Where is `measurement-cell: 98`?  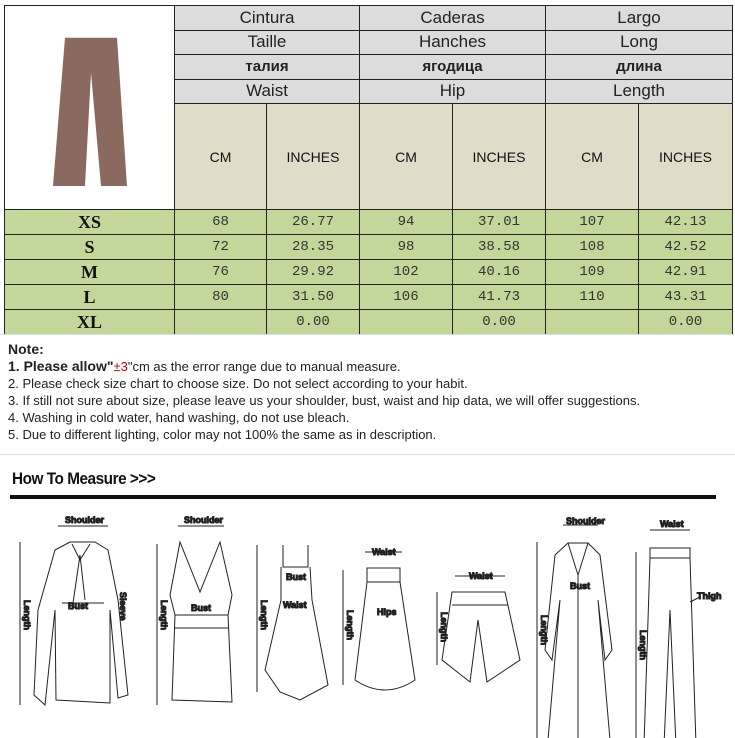 measurement-cell: 98 is located at coordinates (406, 247).